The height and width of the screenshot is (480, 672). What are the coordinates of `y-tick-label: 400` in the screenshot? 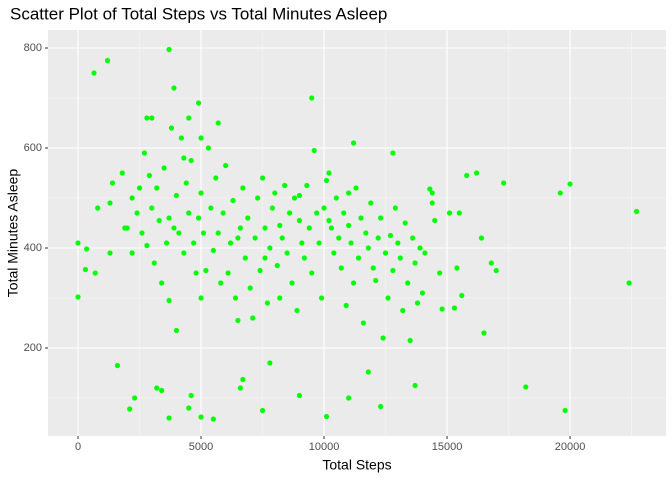 It's located at (33, 248).